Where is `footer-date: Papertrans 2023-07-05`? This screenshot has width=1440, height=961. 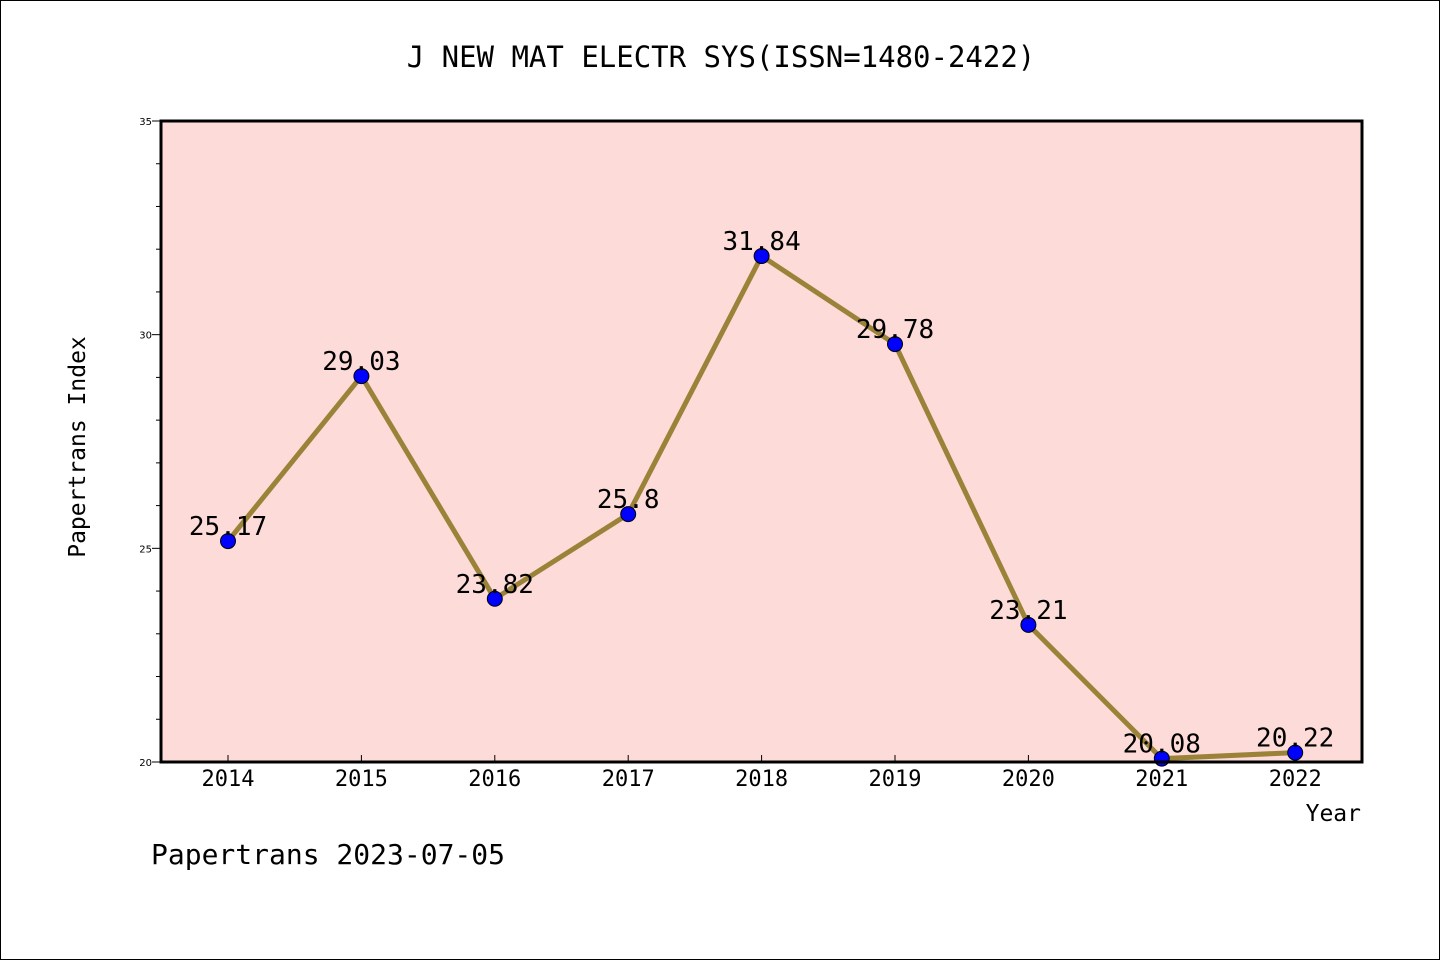
footer-date: Papertrans 2023-07-05 is located at coordinates (328, 854).